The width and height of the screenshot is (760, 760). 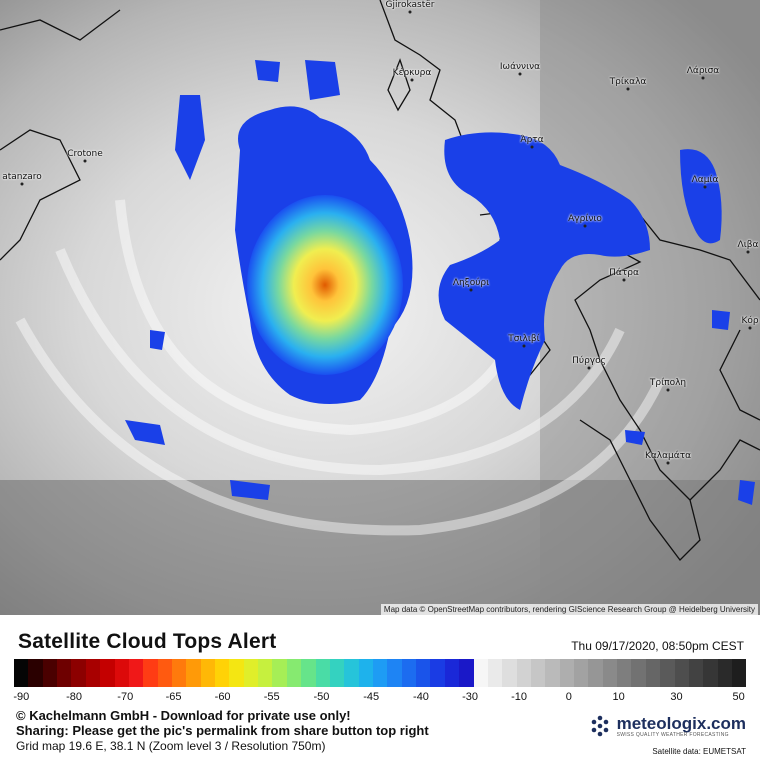 I want to click on city-label: Καλαμάτα, so click(x=668, y=456).